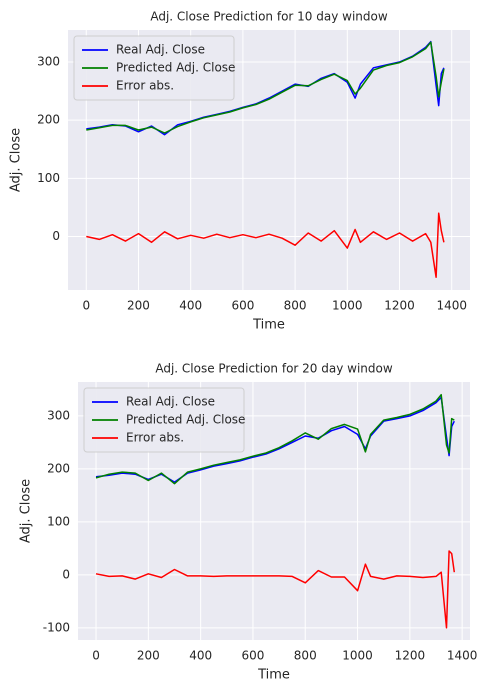  Describe the element at coordinates (56, 627) in the screenshot. I see `y-tick-label: -100` at that location.